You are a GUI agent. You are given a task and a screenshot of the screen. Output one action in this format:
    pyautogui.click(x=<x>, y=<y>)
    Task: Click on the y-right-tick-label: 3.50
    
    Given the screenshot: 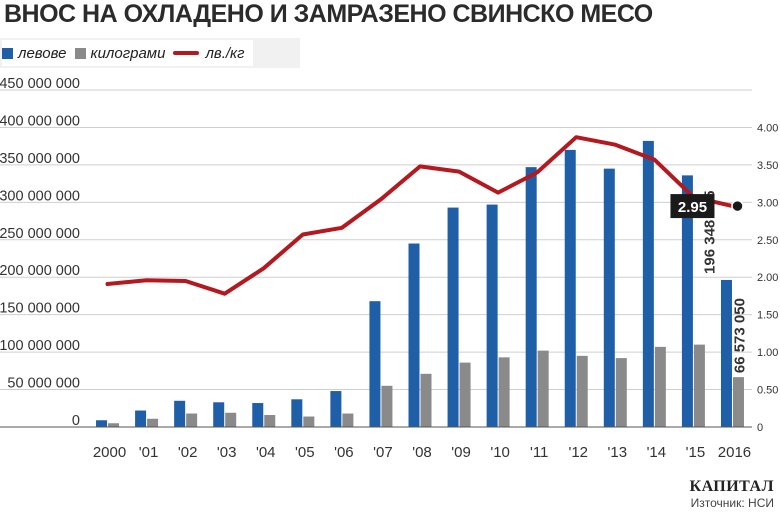 What is the action you would take?
    pyautogui.click(x=767, y=166)
    